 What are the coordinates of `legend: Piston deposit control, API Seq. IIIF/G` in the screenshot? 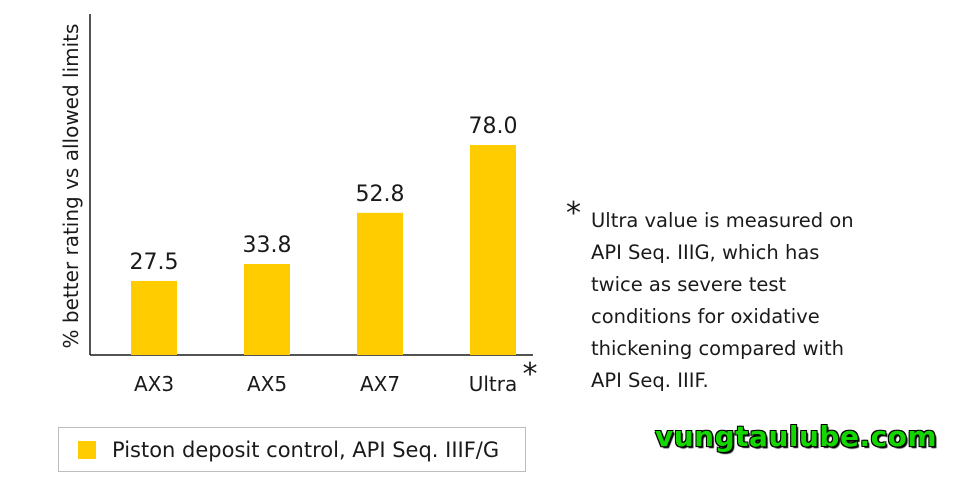 It's located at (292, 449).